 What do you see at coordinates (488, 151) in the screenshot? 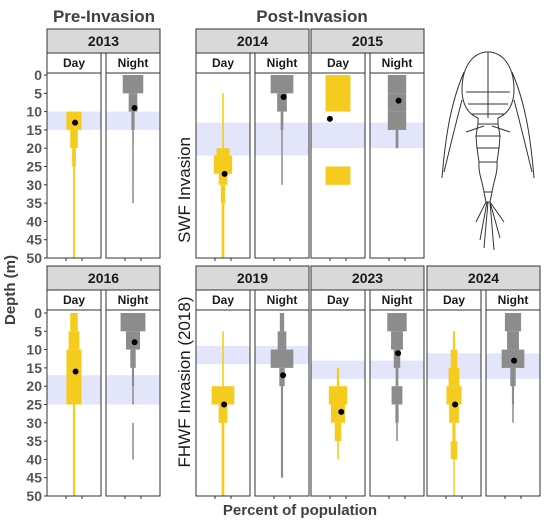
I see `copepod-illustration` at bounding box center [488, 151].